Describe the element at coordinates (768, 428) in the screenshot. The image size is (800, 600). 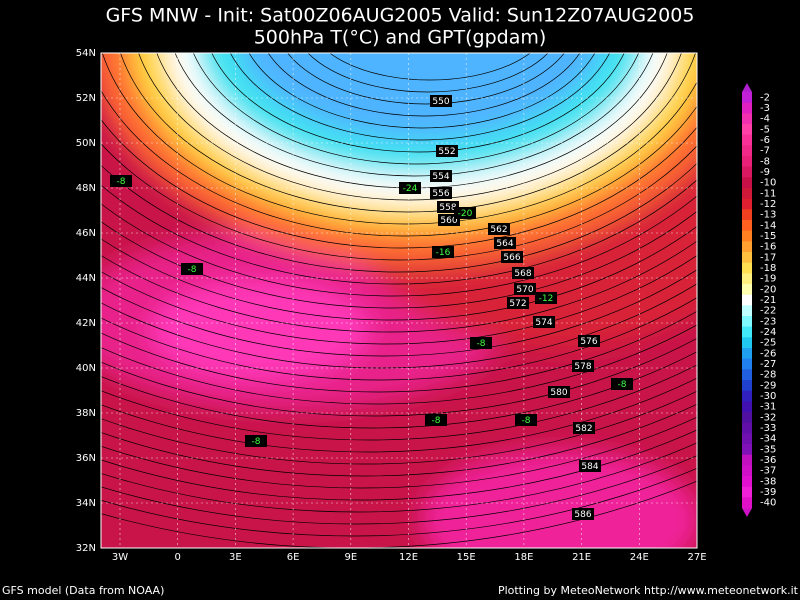
I see `colorbar-label: -33` at that location.